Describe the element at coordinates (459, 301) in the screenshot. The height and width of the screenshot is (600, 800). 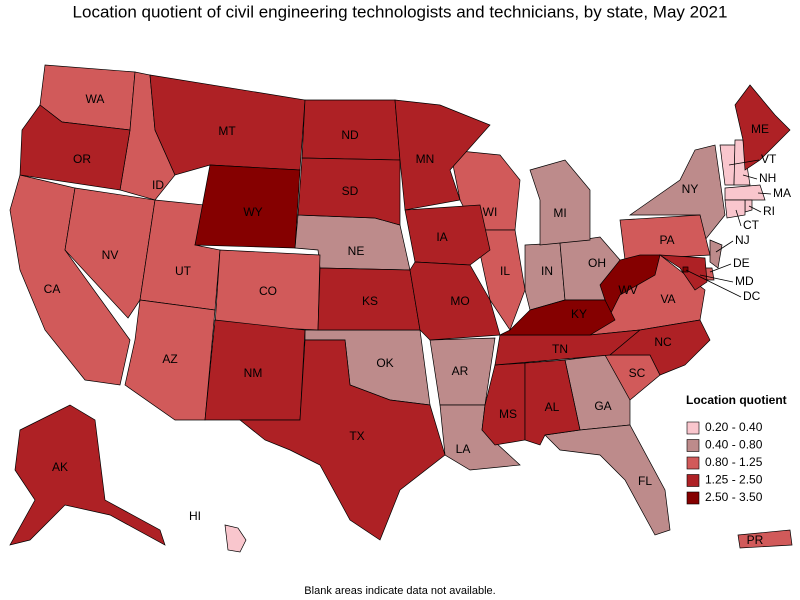
I see `state-label: MO` at that location.